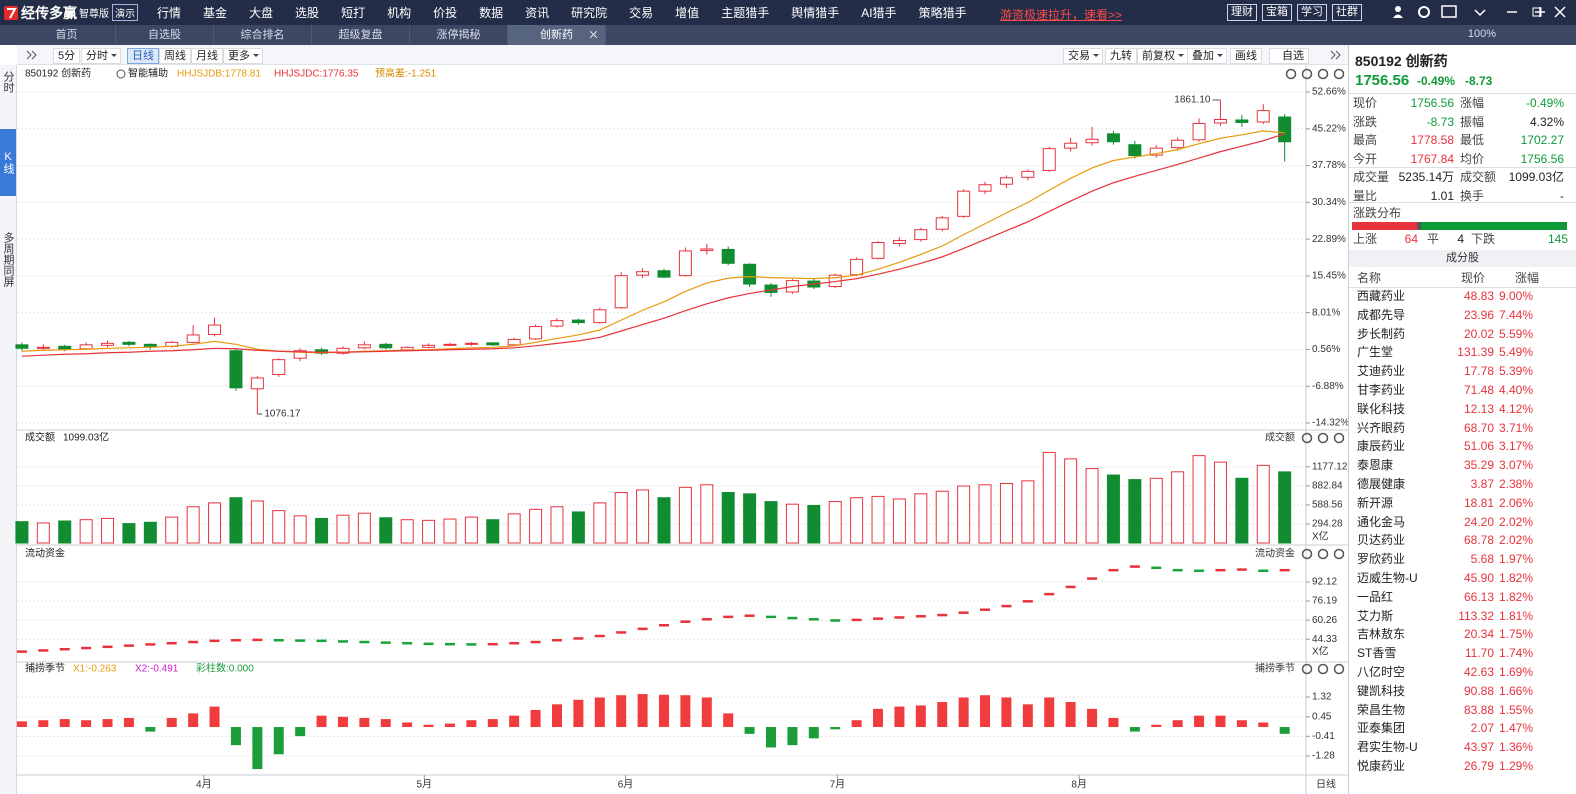 The width and height of the screenshot is (1576, 794). What do you see at coordinates (459, 35) in the screenshot?
I see `tab: 涨停揭秘` at bounding box center [459, 35].